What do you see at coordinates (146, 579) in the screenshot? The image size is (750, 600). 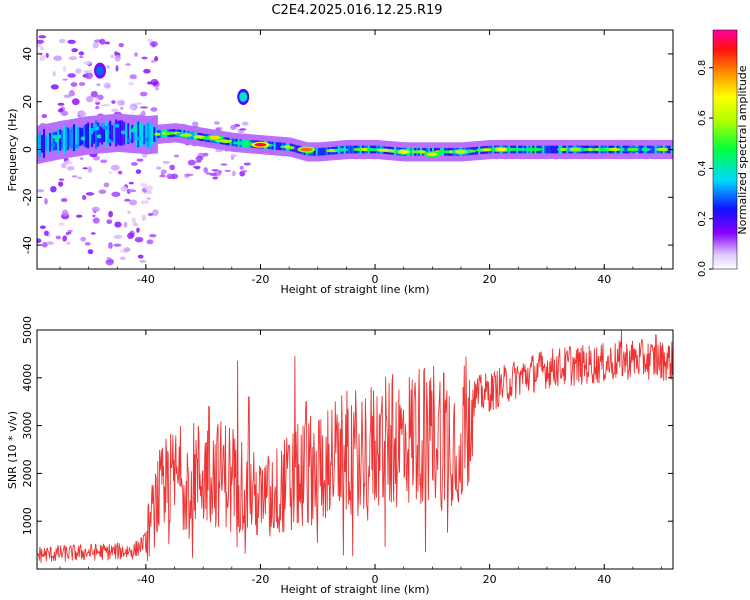 I see `snr-x-tick-label: -40` at bounding box center [146, 579].